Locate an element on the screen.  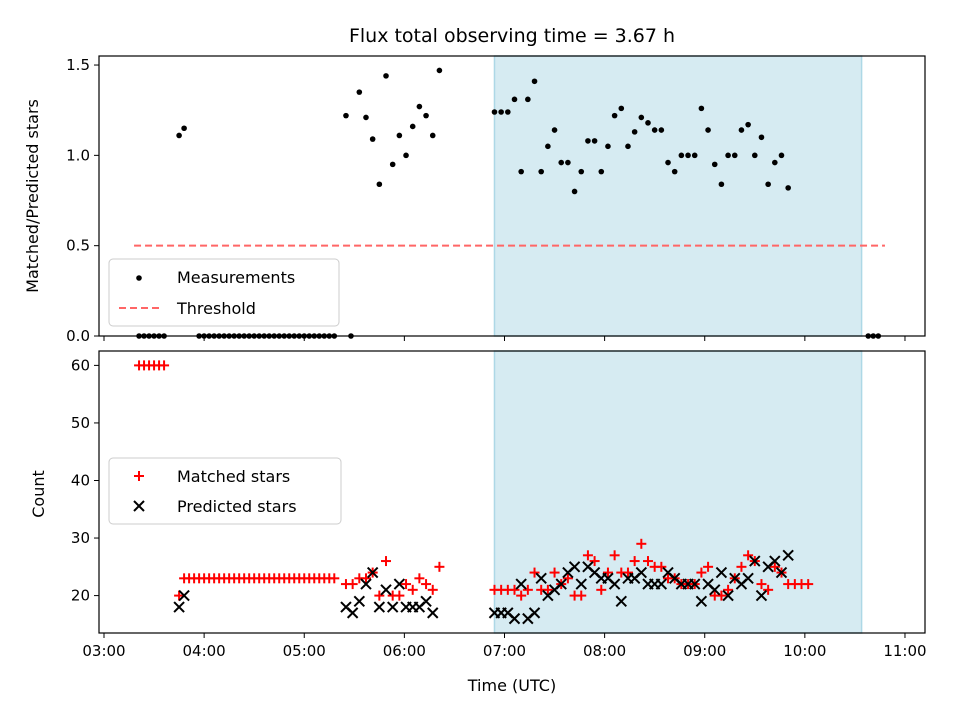
bot-y-tick-label: 40 is located at coordinates (80, 480).